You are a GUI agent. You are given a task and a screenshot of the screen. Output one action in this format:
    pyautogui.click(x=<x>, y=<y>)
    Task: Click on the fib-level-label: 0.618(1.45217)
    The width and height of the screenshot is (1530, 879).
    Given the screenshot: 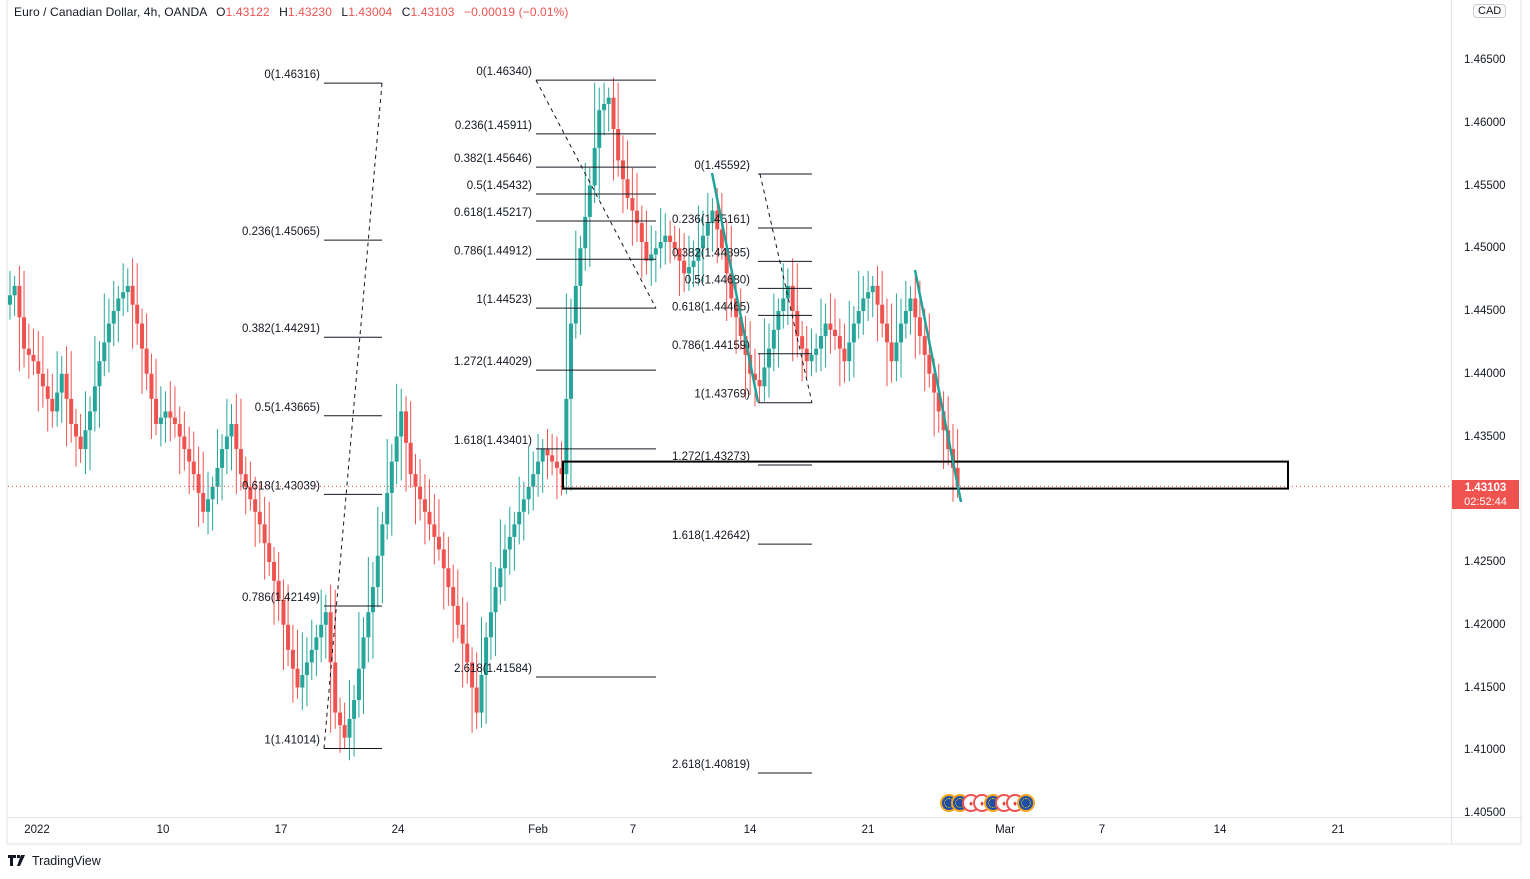 What is the action you would take?
    pyautogui.click(x=493, y=213)
    